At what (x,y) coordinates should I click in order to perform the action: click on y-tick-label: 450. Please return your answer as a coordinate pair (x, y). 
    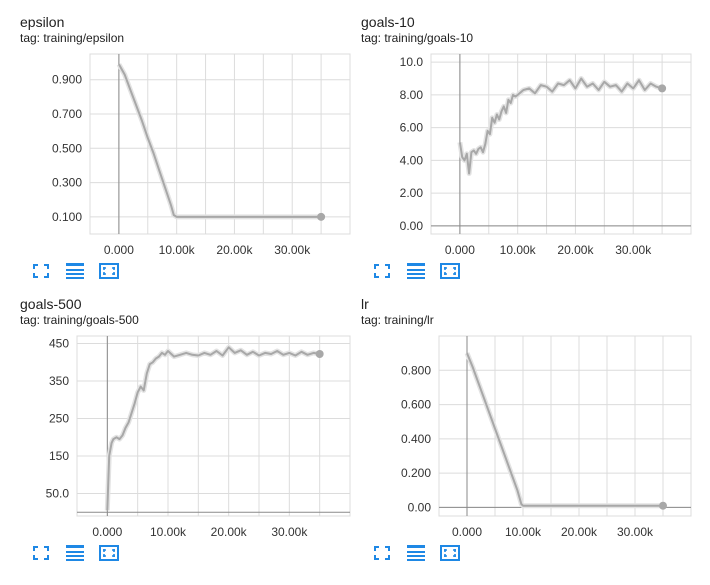
    Looking at the image, I should click on (59, 344).